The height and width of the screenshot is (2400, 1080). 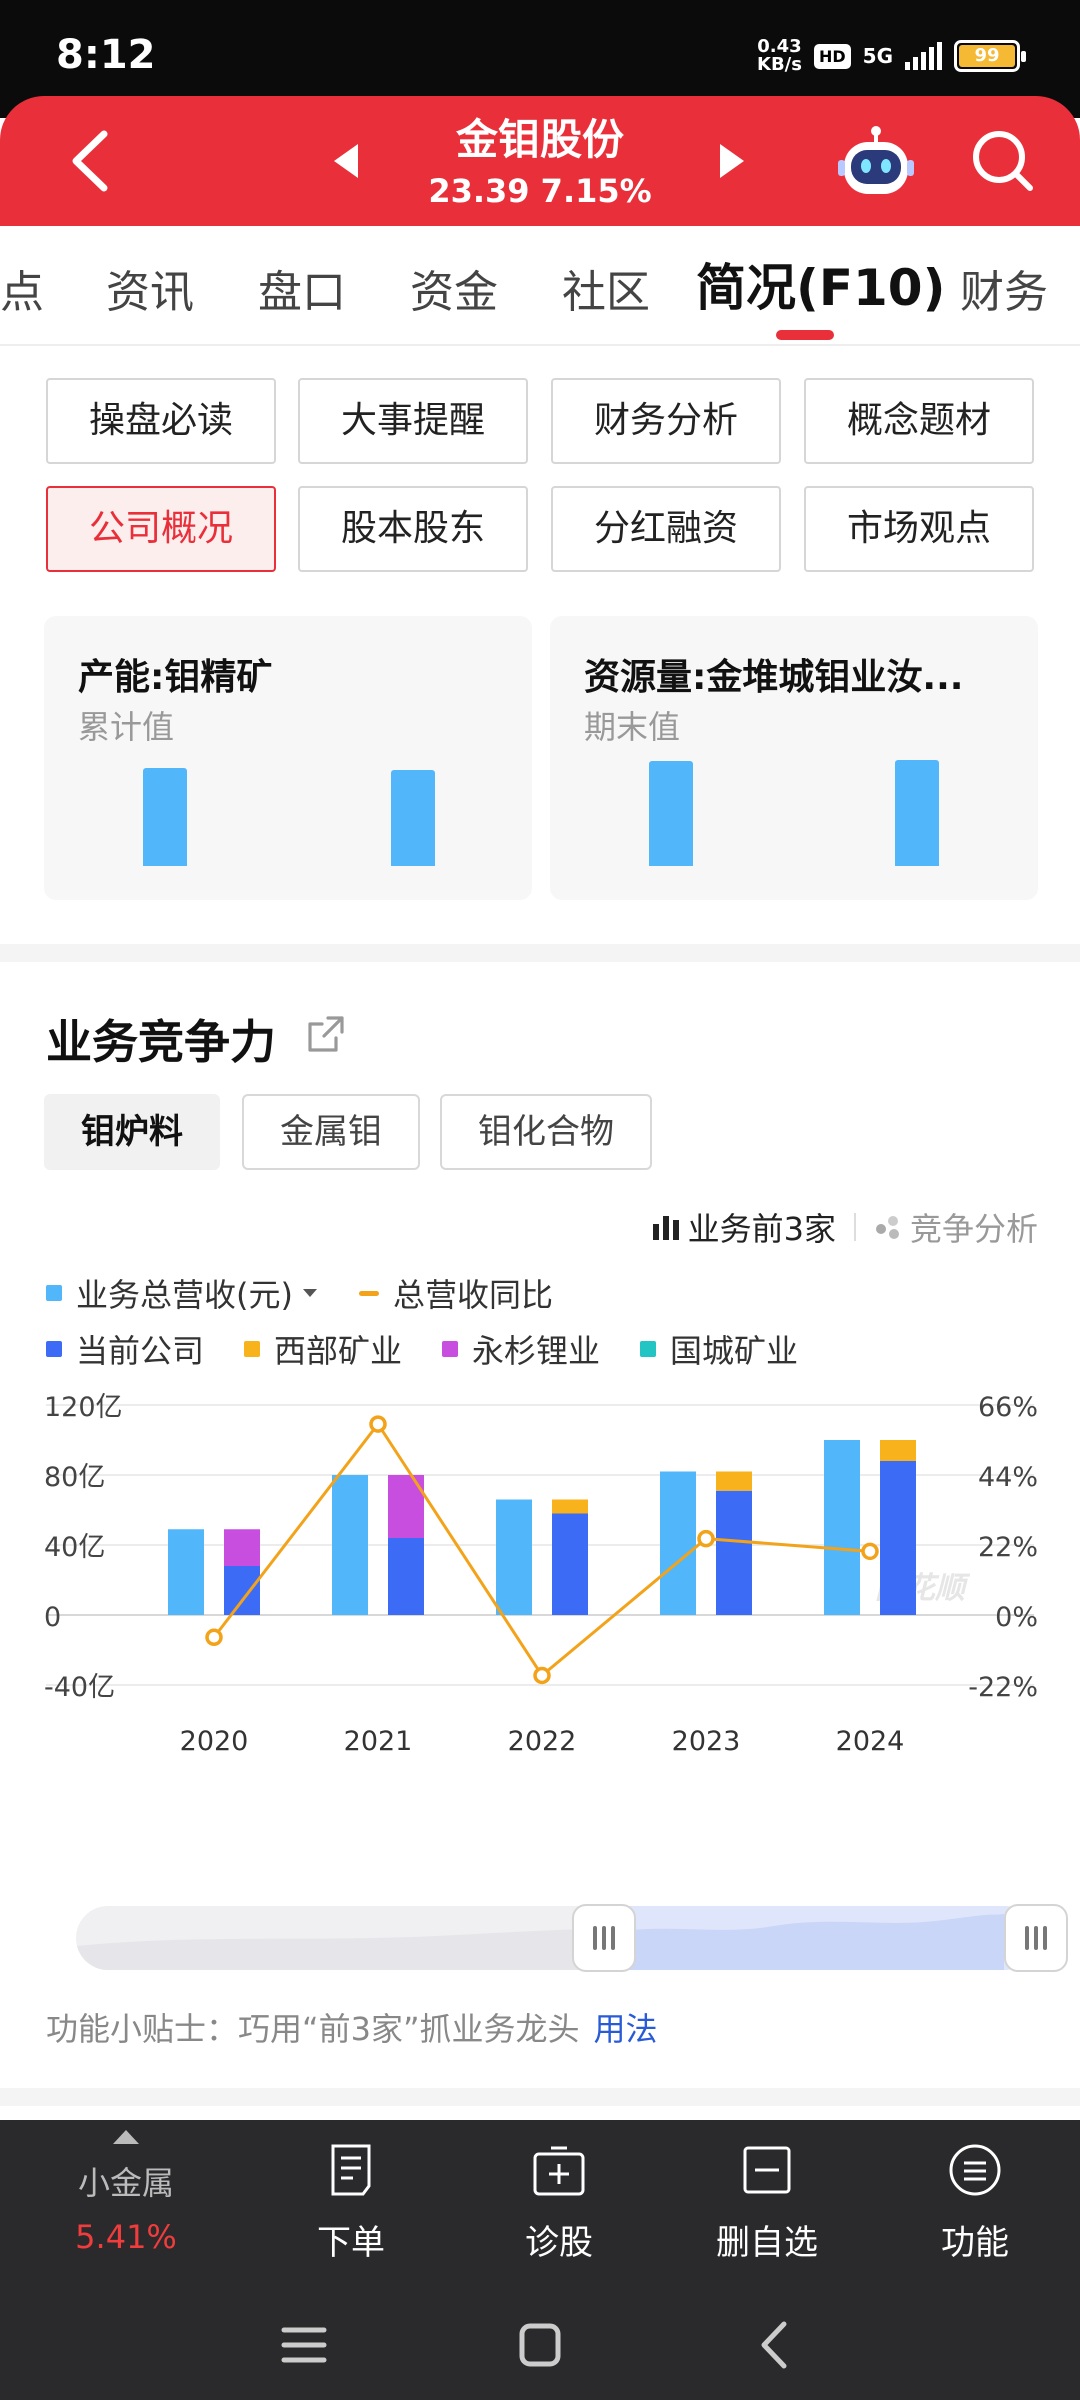 What do you see at coordinates (161, 529) in the screenshot?
I see `button-company-overview: 公司概况` at bounding box center [161, 529].